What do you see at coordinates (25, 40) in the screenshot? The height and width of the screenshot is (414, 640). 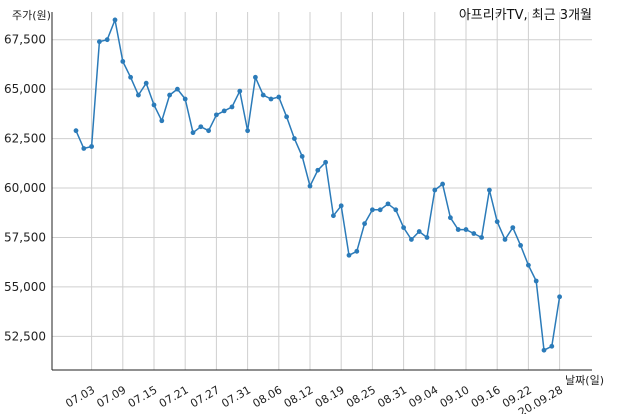 I see `y-tick-label: 67,500` at bounding box center [25, 40].